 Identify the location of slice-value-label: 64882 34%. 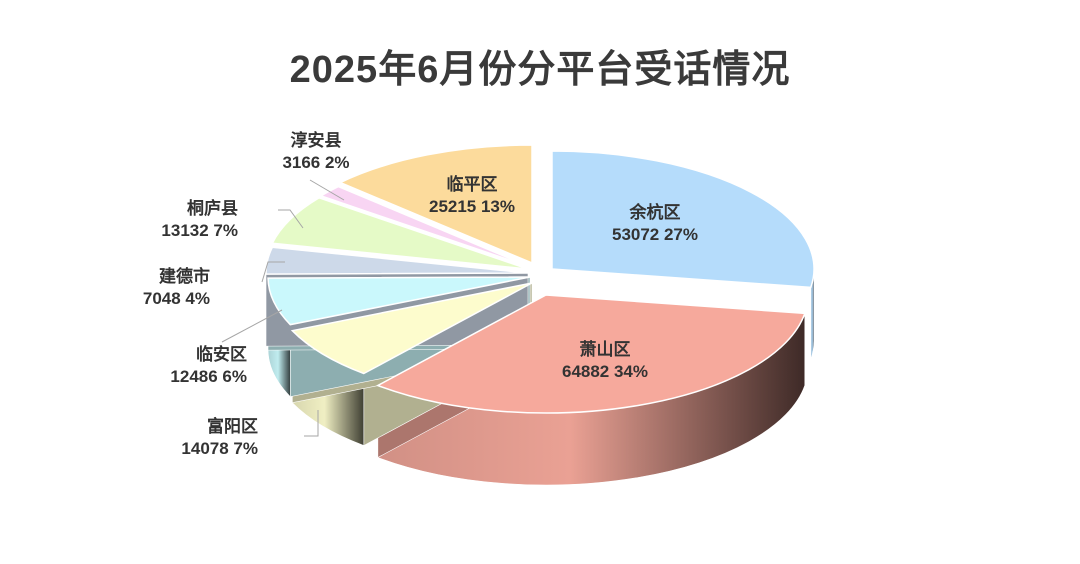
(605, 371).